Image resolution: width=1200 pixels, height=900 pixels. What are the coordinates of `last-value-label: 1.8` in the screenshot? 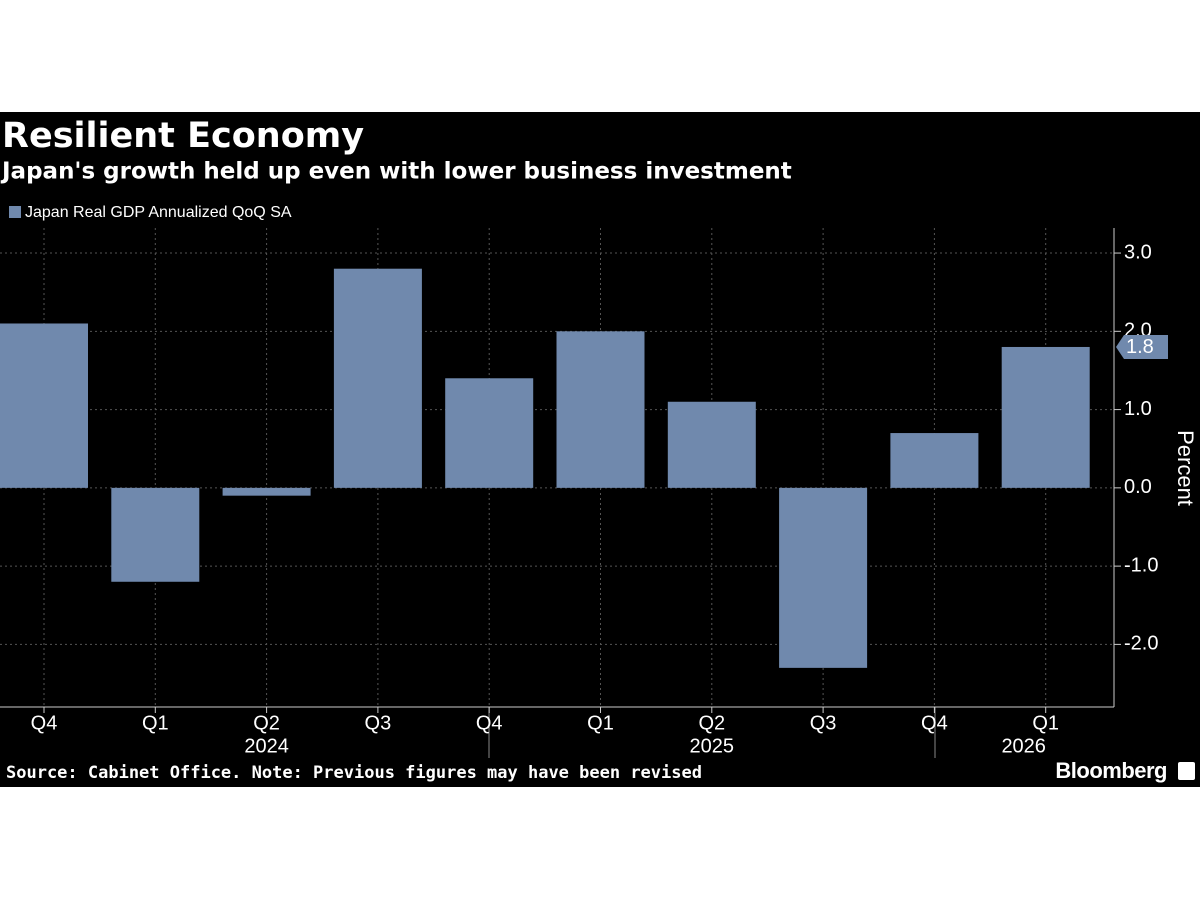 It's located at (1140, 347).